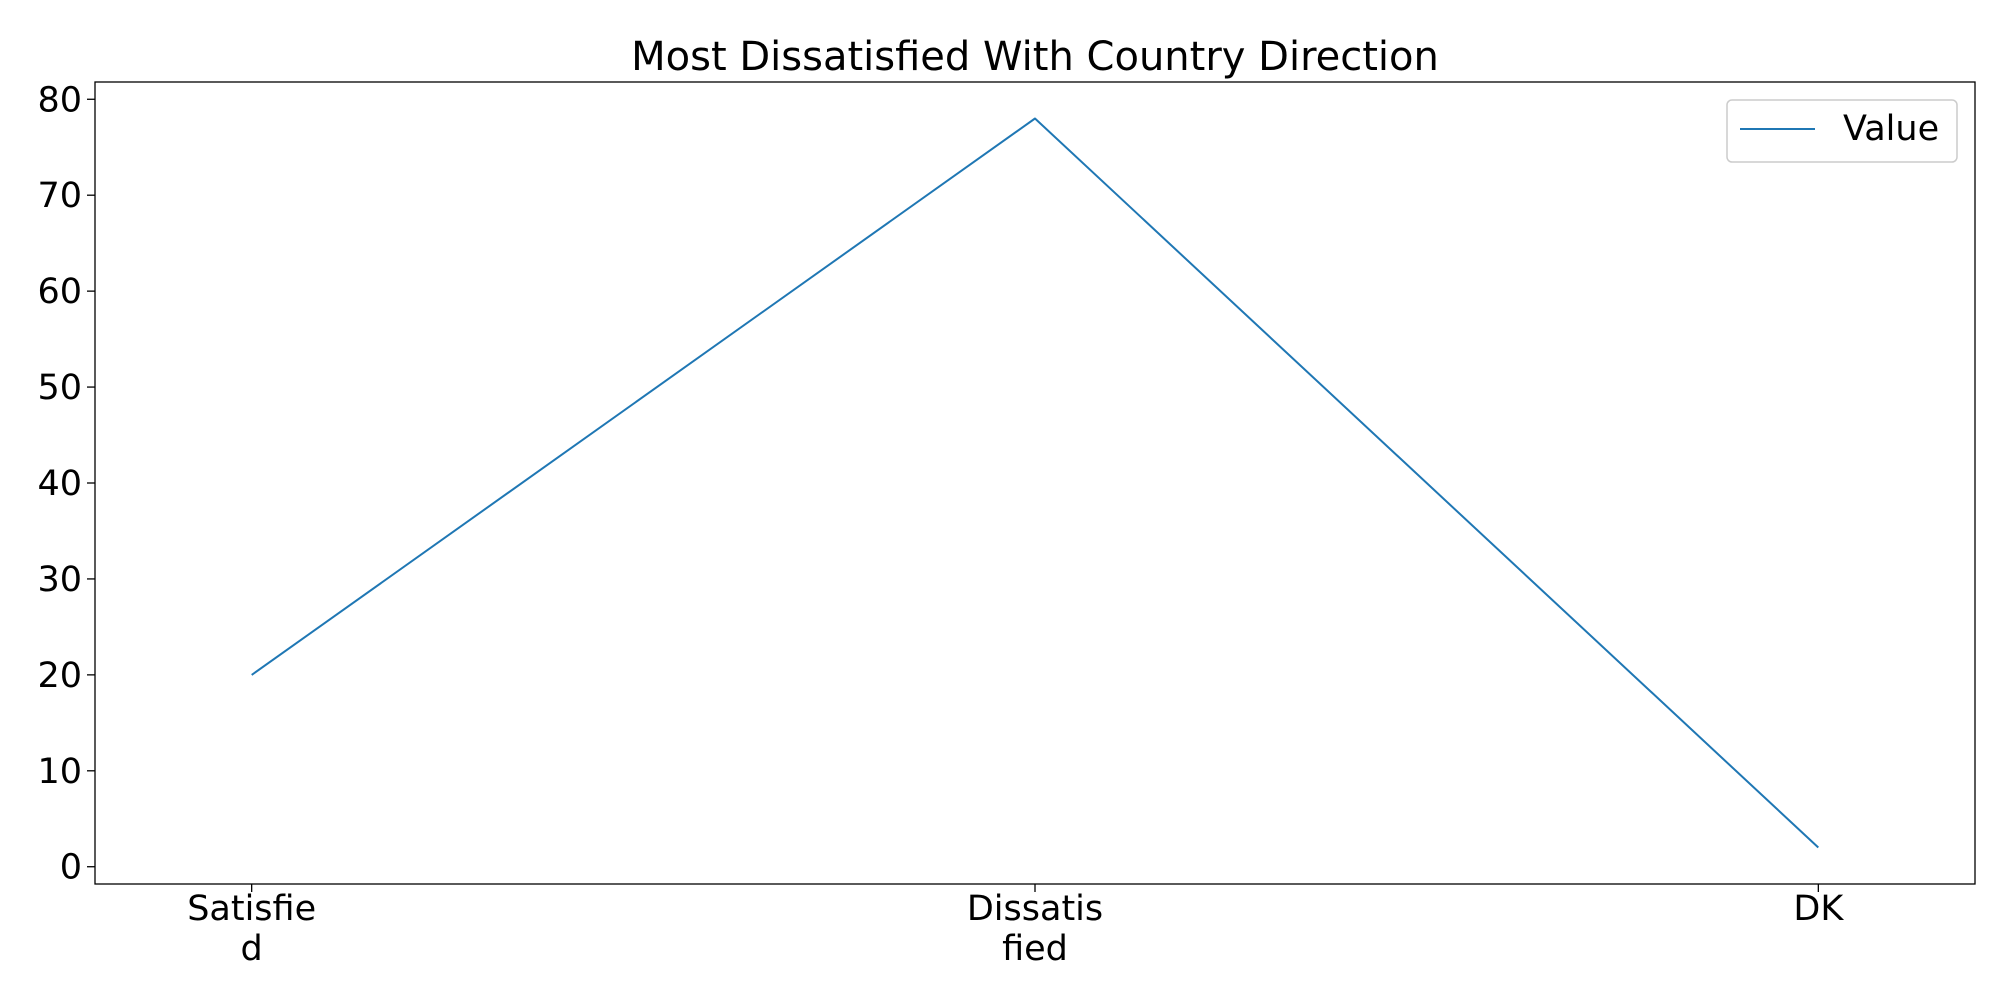  I want to click on y-tick-label: 30, so click(59, 580).